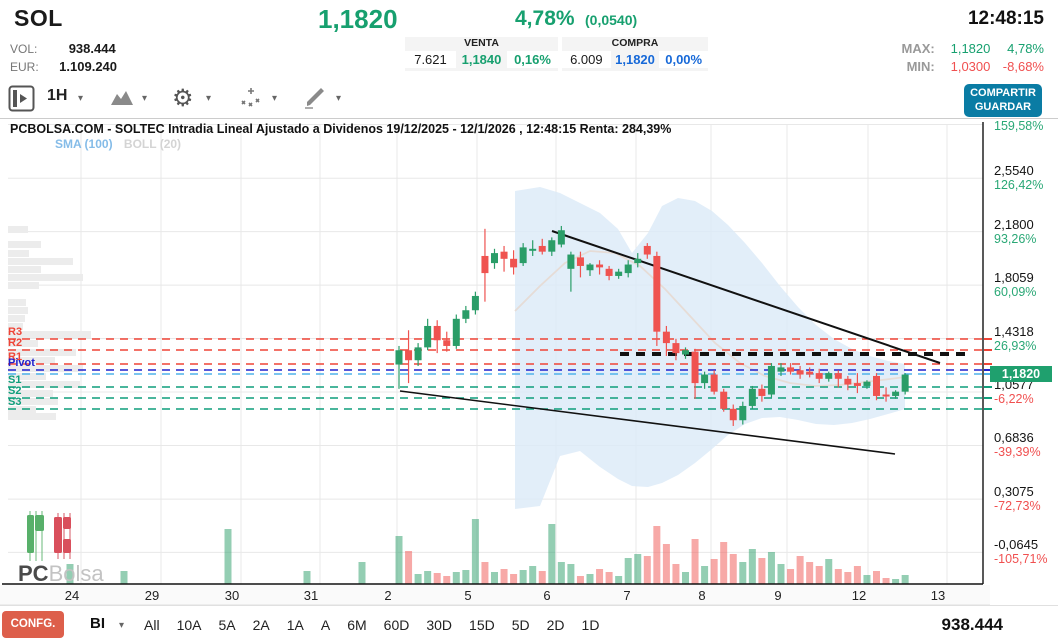 The image size is (1058, 644). Describe the element at coordinates (647, 422) in the screenshot. I see `trendline-lower` at that location.